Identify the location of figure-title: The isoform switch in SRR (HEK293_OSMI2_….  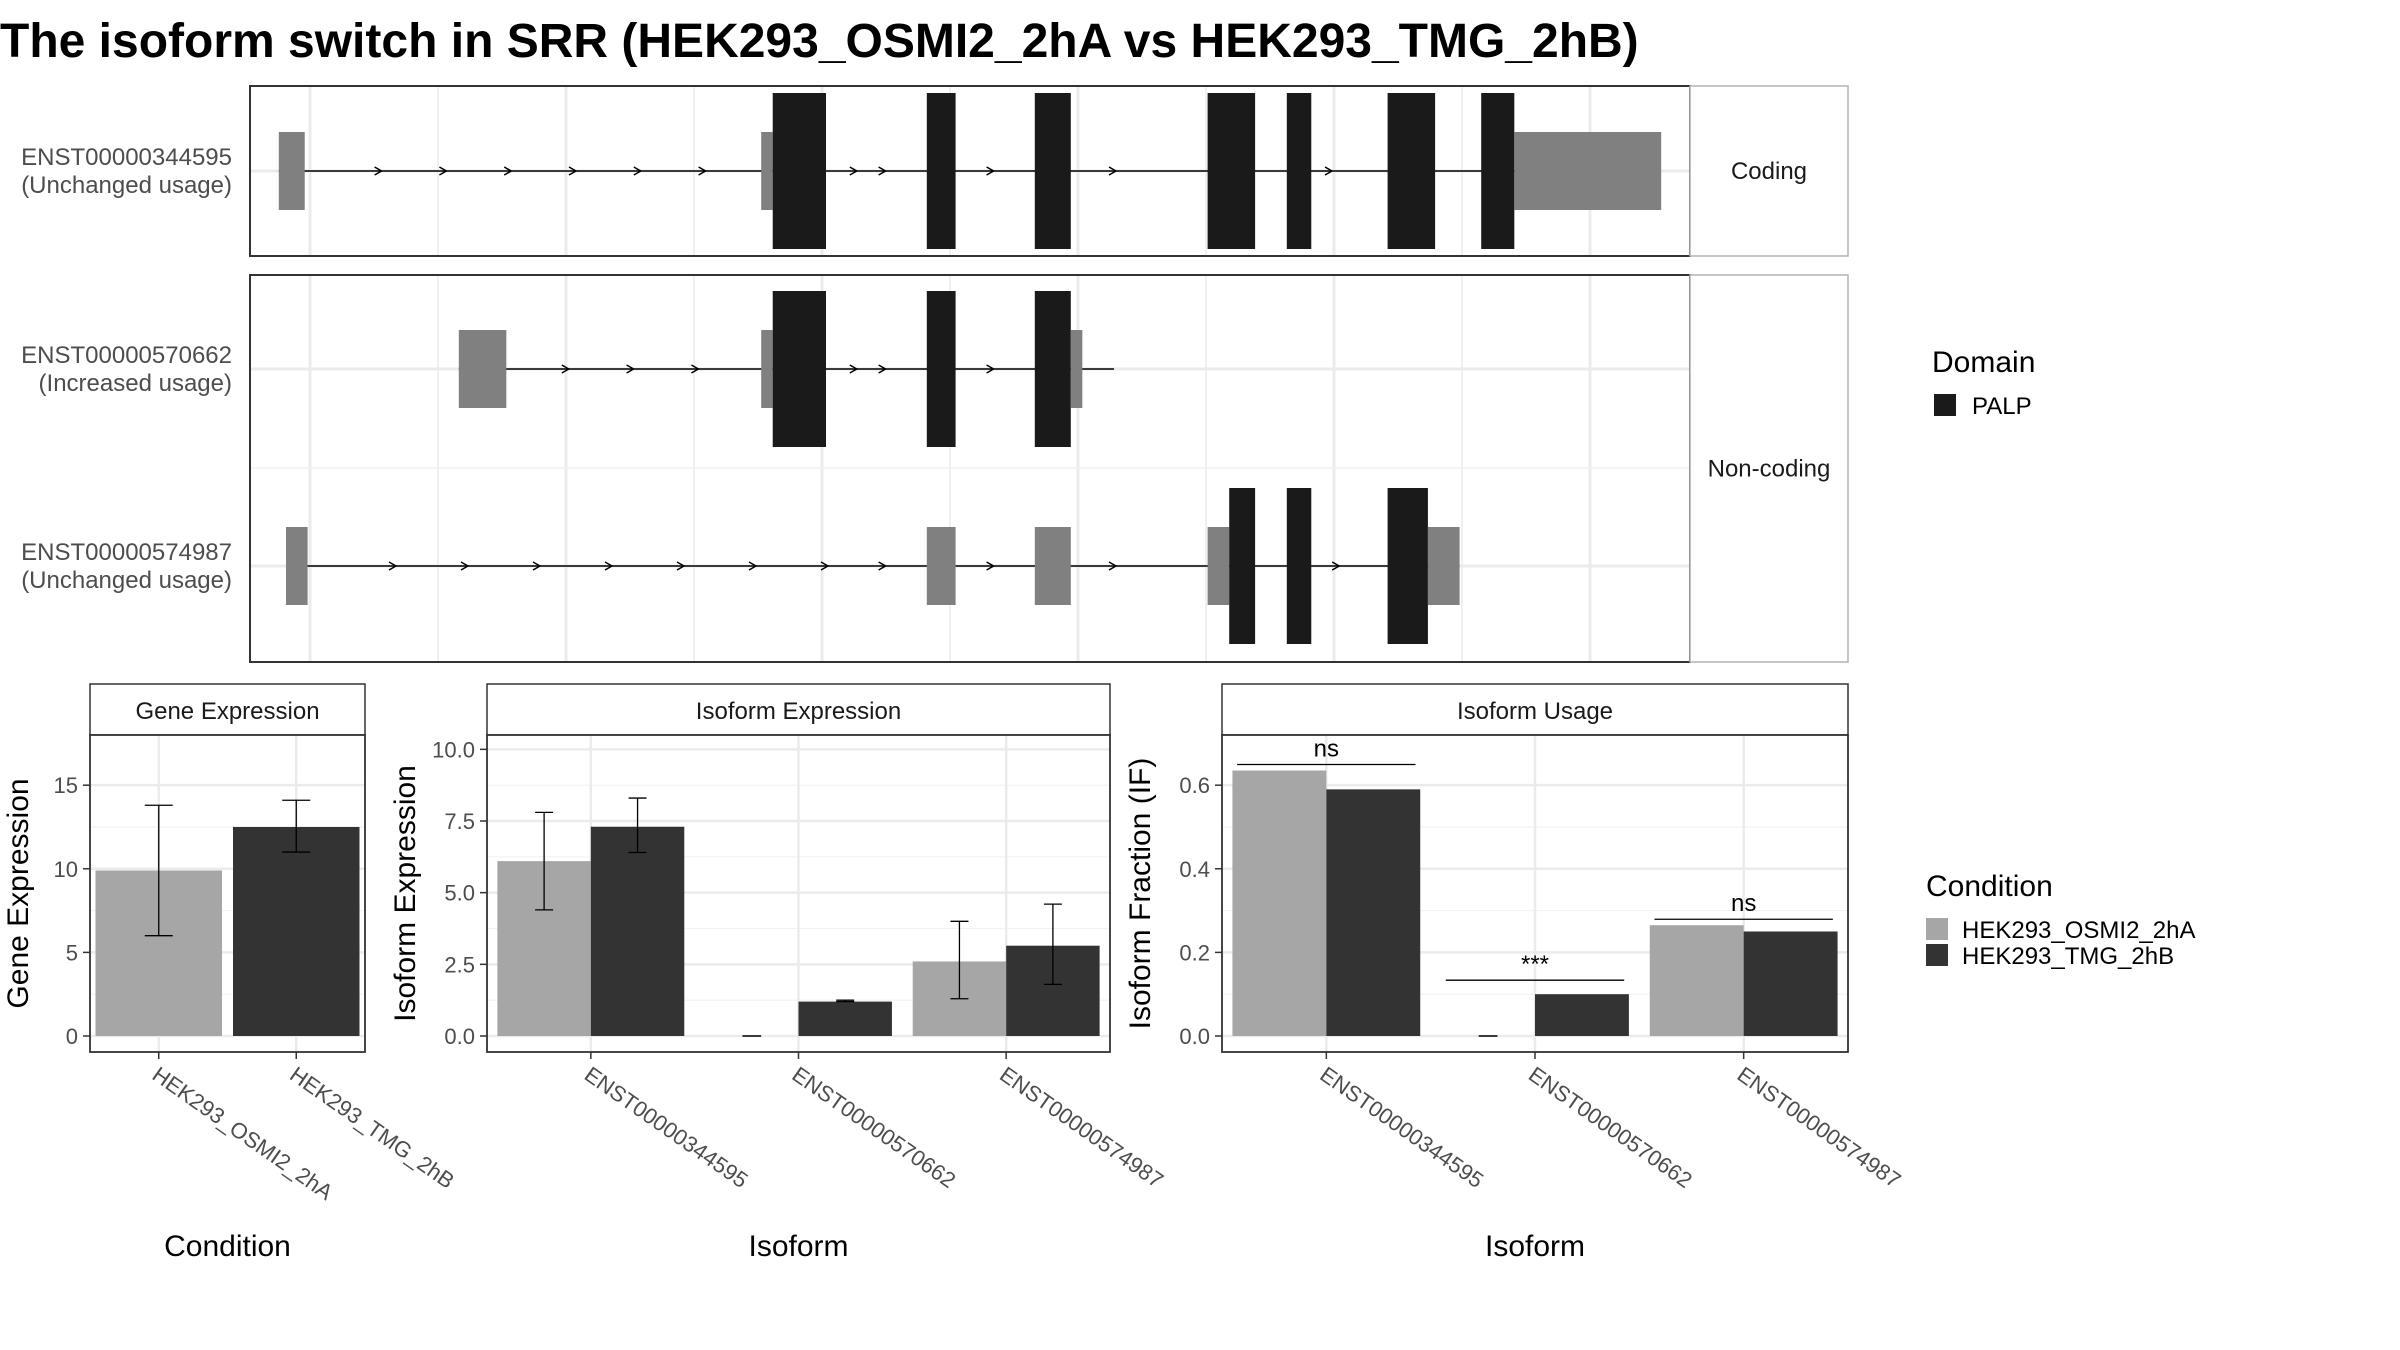
(819, 41).